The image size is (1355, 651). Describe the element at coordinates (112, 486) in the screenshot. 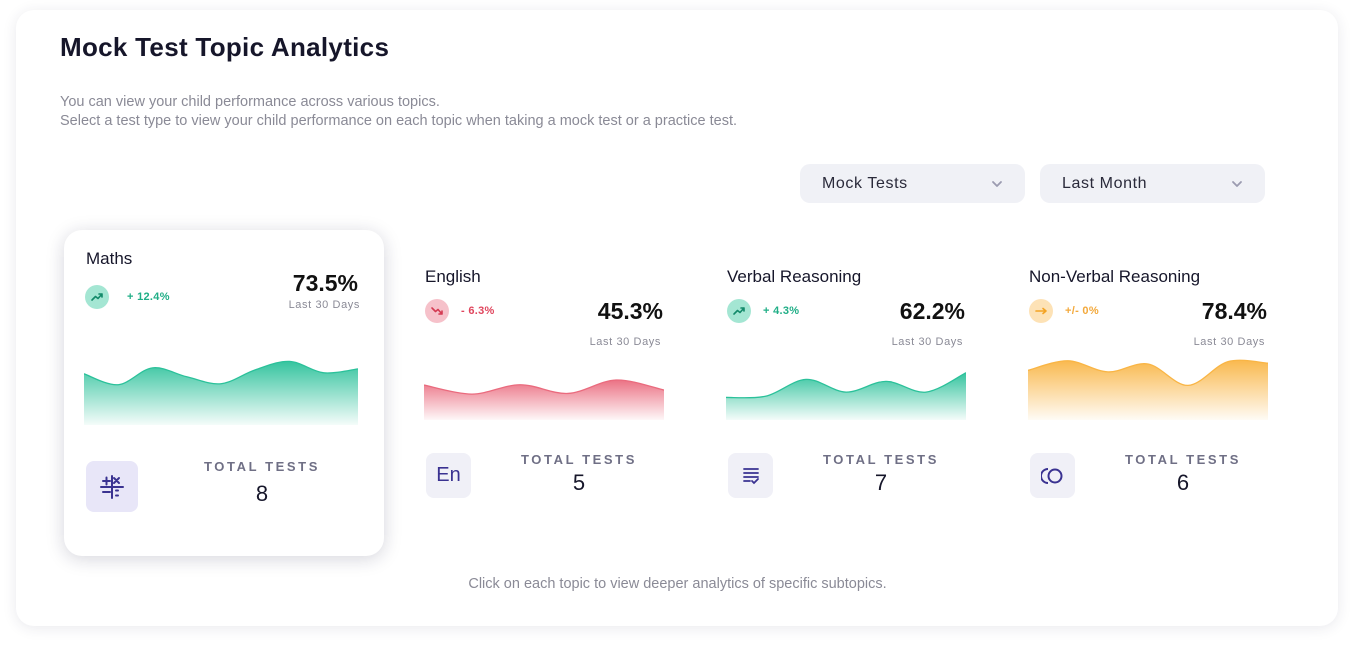

I see `math-operators-icon` at that location.